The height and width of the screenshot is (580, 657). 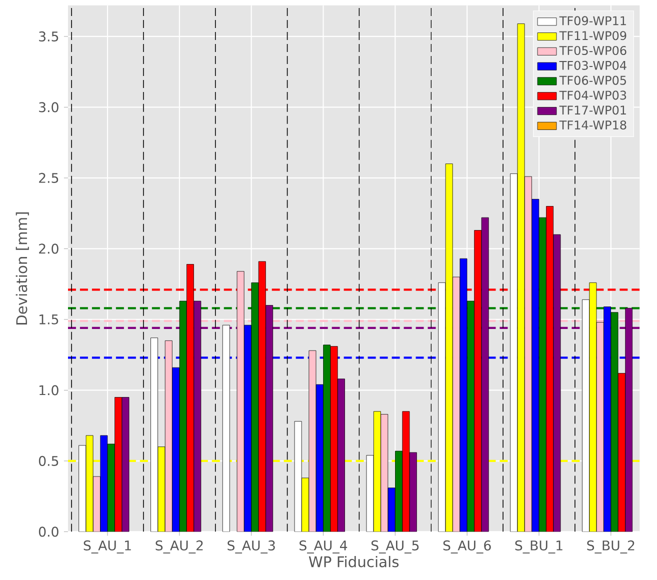 I want to click on legend-label: TF14-WP18, so click(x=592, y=125).